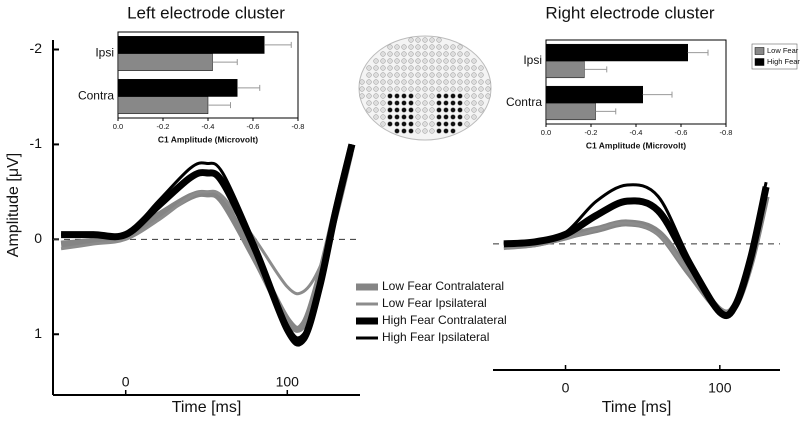 Image resolution: width=800 pixels, height=425 pixels. Describe the element at coordinates (434, 303) in the screenshot. I see `legend-label: Low Fear Ipsilateral` at that location.